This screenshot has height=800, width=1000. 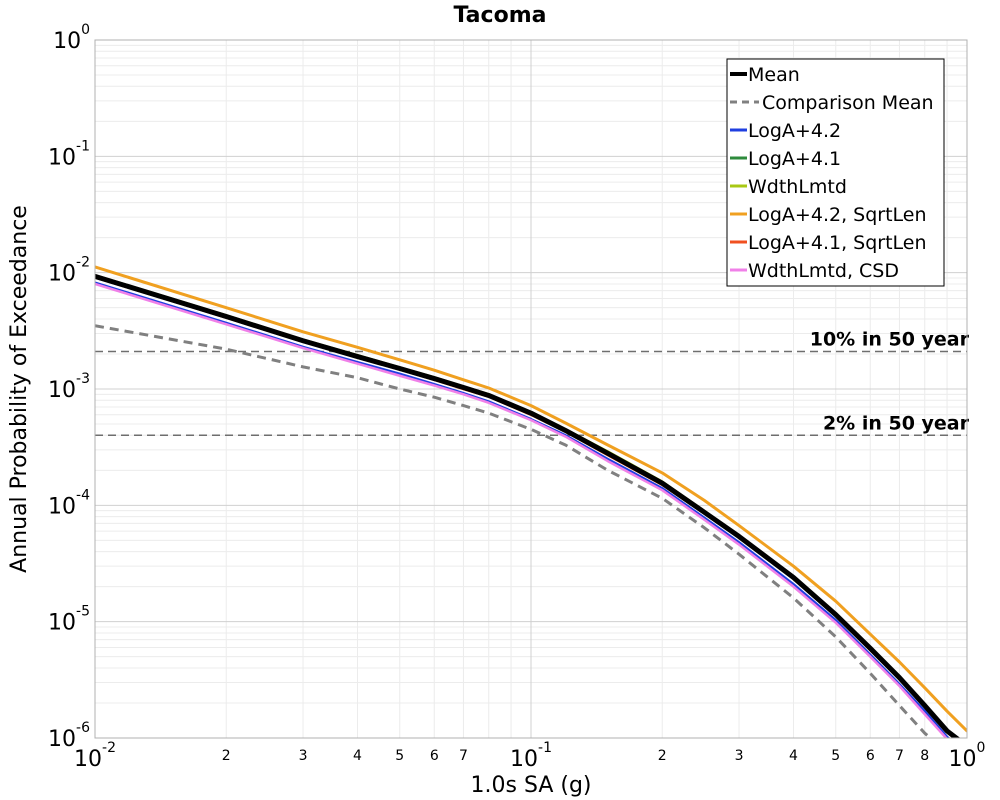 What do you see at coordinates (823, 271) in the screenshot?
I see `legend-label: WdthLmtd, CSD` at bounding box center [823, 271].